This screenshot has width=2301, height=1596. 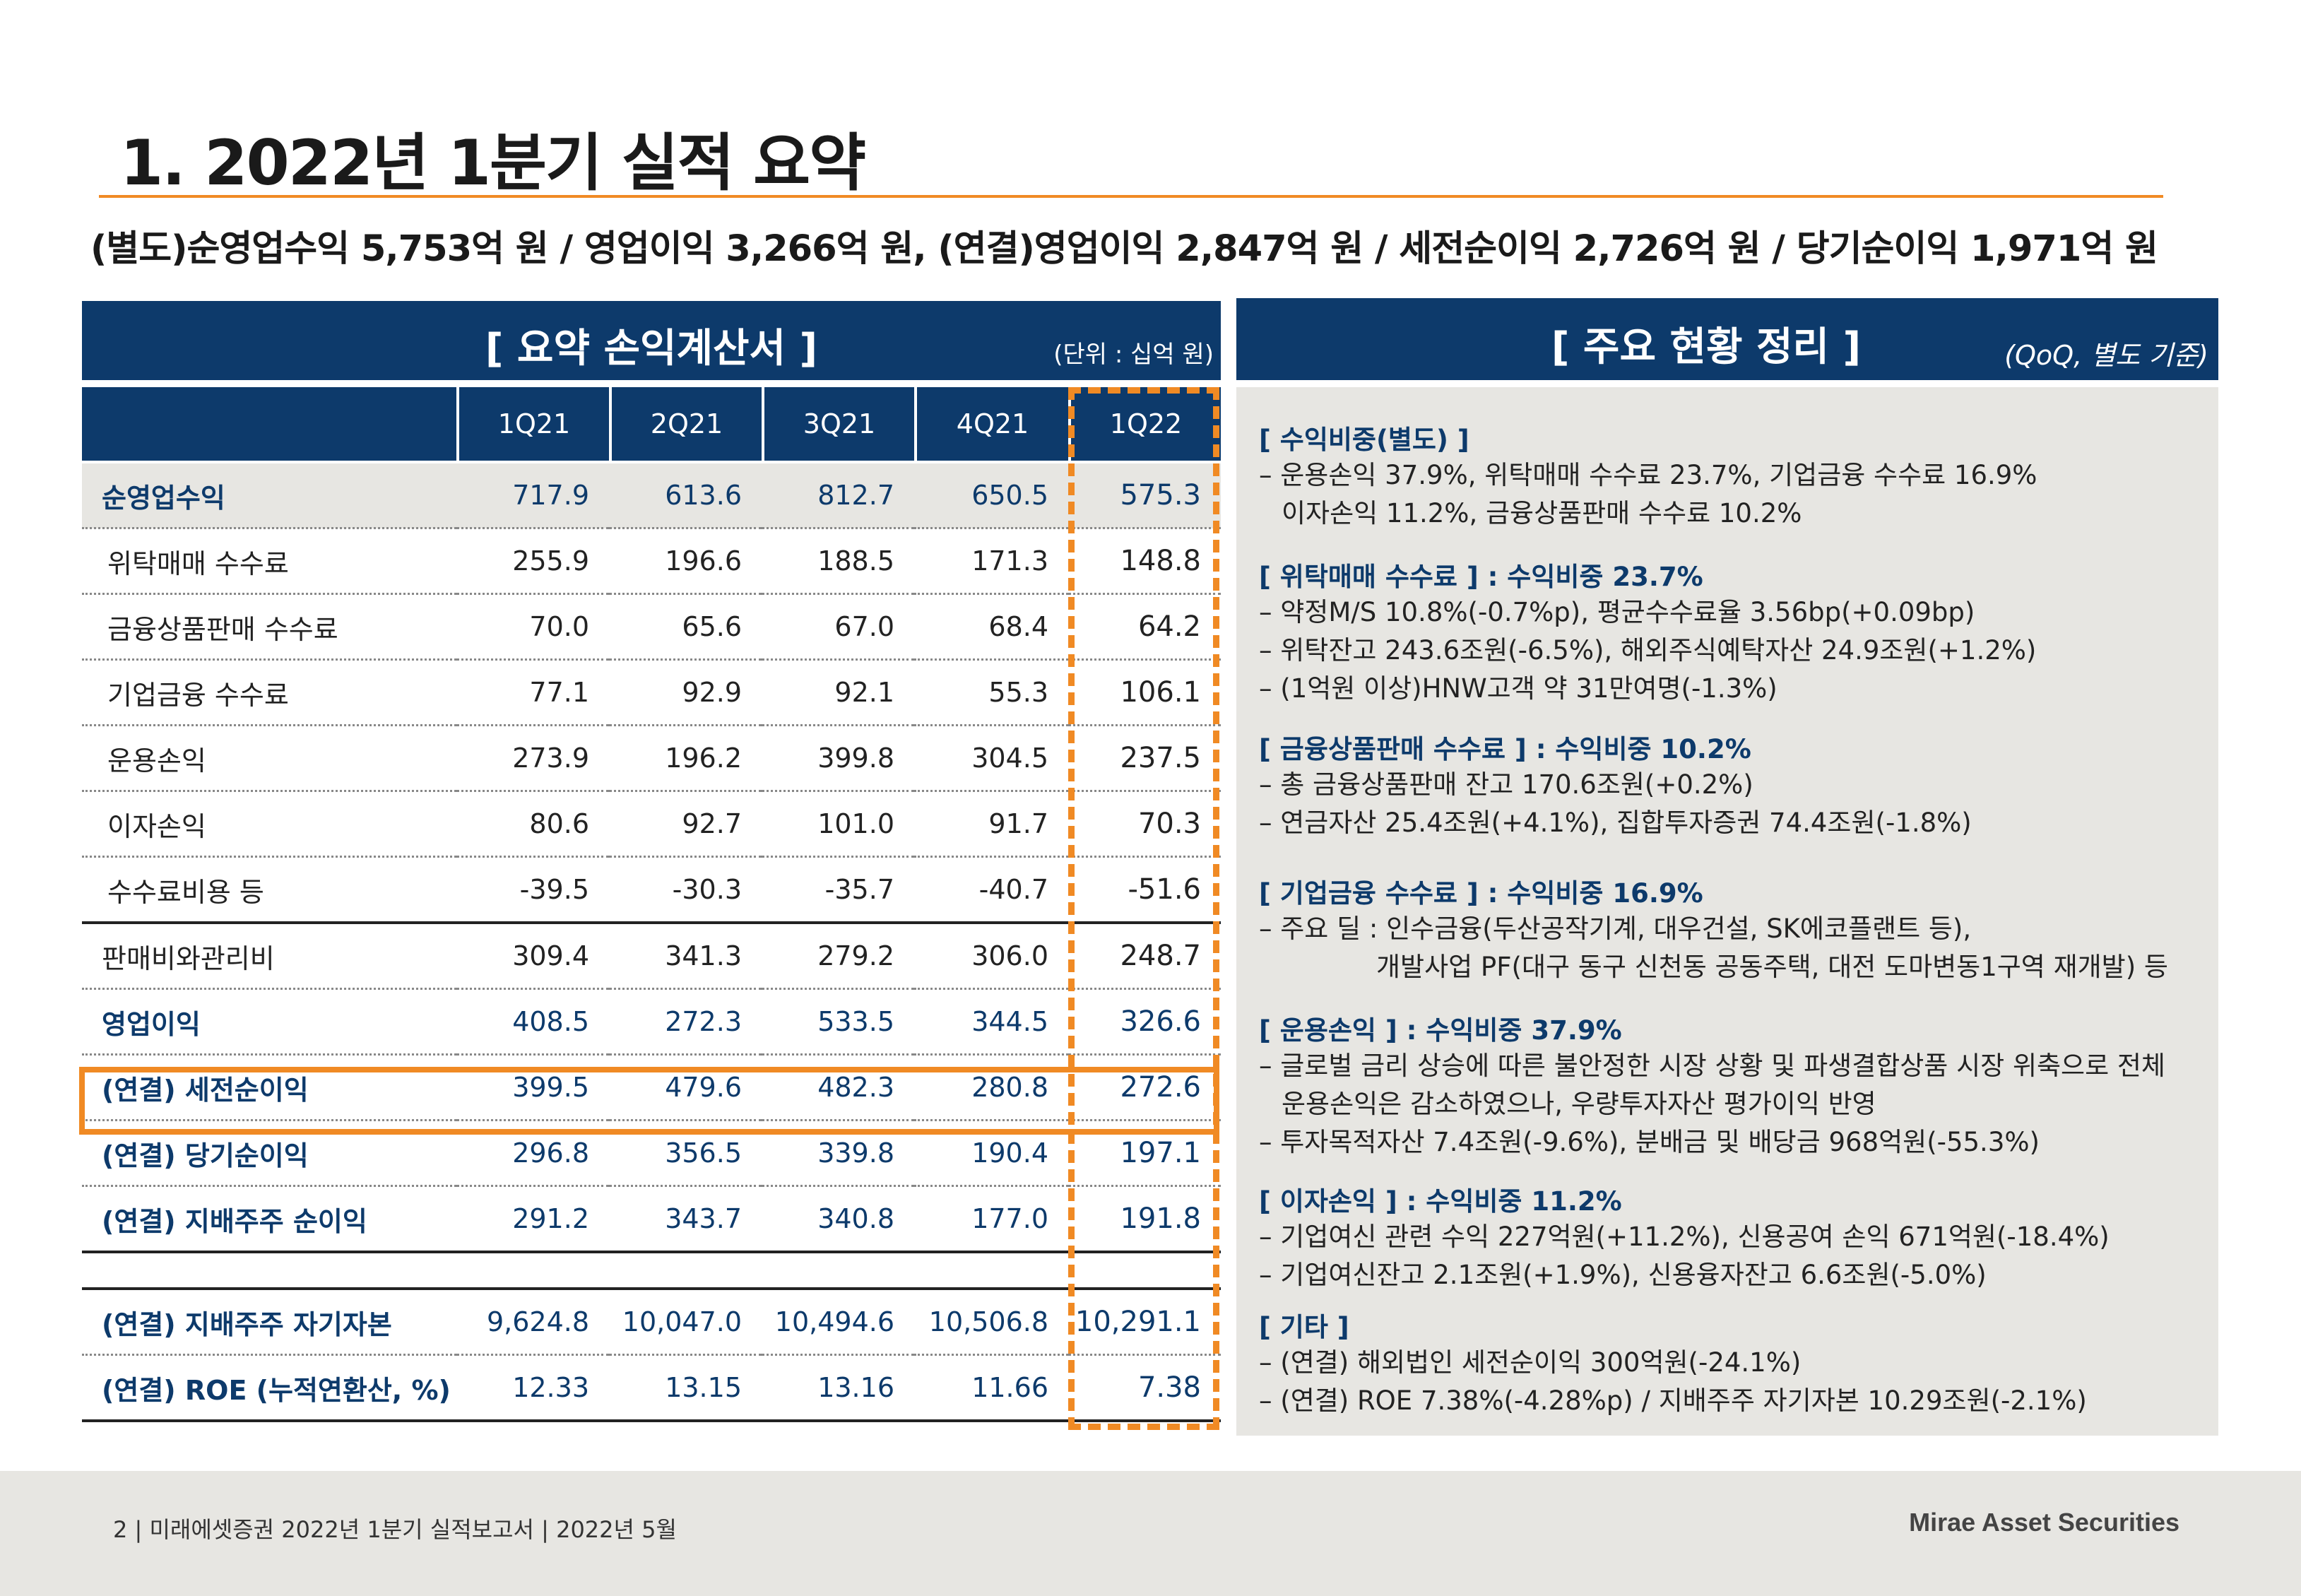 I want to click on cell-value: 10,291.1, so click(x=1144, y=1323).